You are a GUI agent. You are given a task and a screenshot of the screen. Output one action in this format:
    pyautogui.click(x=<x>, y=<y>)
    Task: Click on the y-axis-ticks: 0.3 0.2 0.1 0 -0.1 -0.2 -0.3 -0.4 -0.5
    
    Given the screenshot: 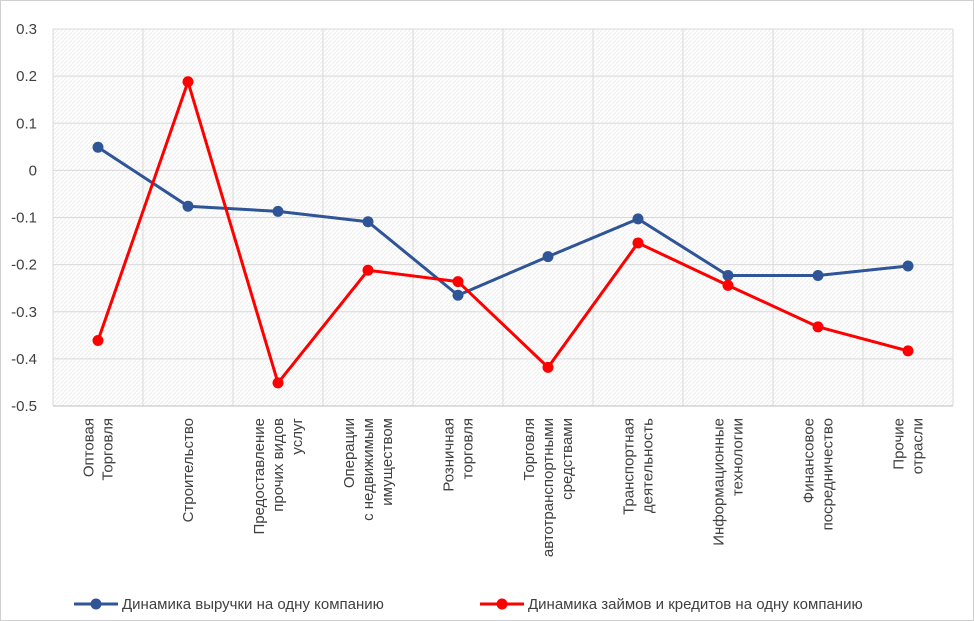 What is the action you would take?
    pyautogui.click(x=24, y=218)
    